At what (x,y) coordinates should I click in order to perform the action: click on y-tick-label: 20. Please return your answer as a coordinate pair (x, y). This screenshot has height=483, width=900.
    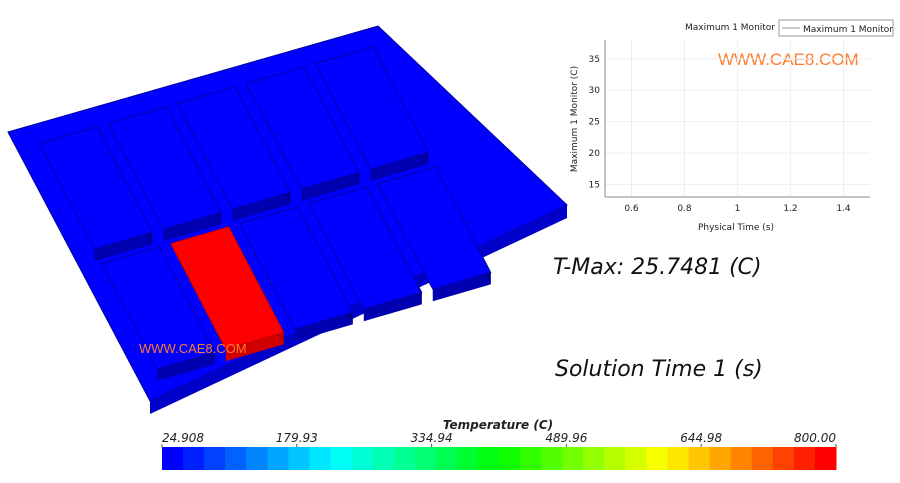
    Looking at the image, I should click on (595, 154).